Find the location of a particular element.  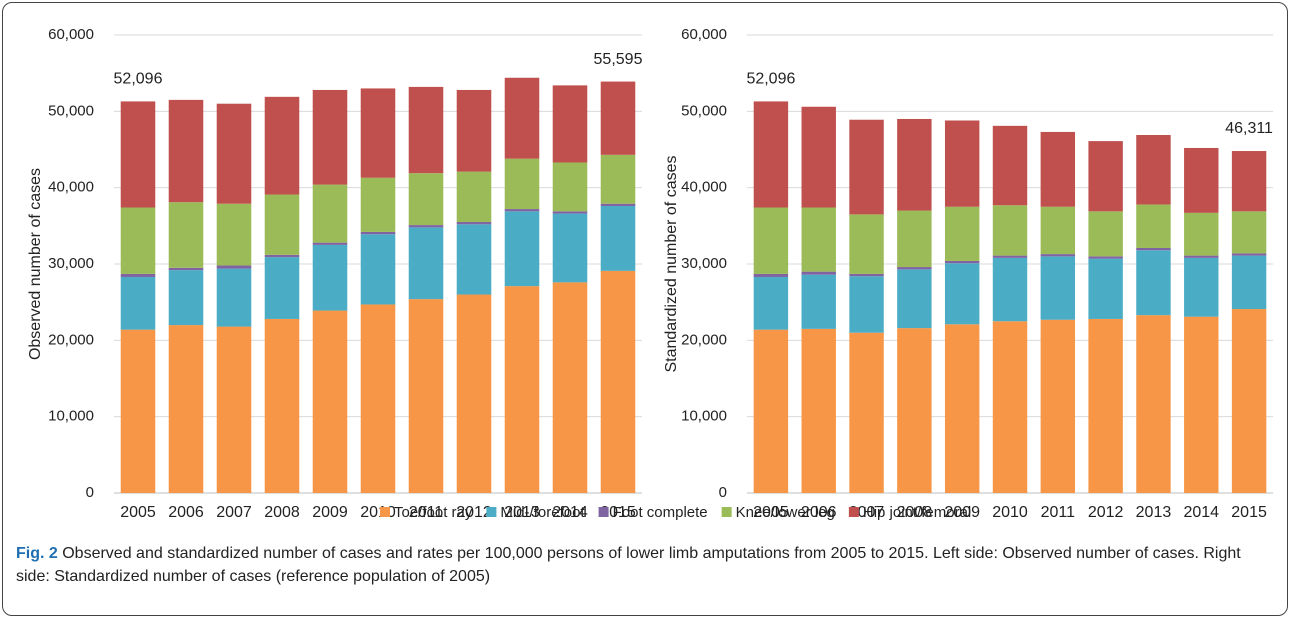

x-tick-label: 2013 is located at coordinates (1154, 512).